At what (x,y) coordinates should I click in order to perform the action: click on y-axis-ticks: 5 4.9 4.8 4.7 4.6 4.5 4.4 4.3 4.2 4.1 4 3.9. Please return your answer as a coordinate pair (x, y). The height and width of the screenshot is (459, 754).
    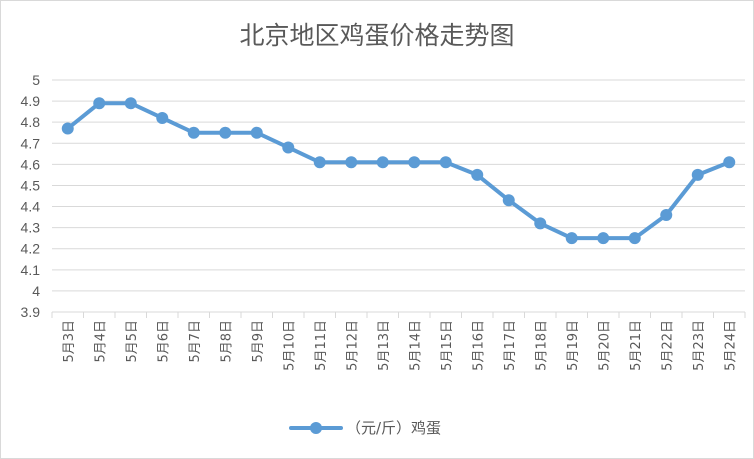
    Looking at the image, I should click on (31, 196).